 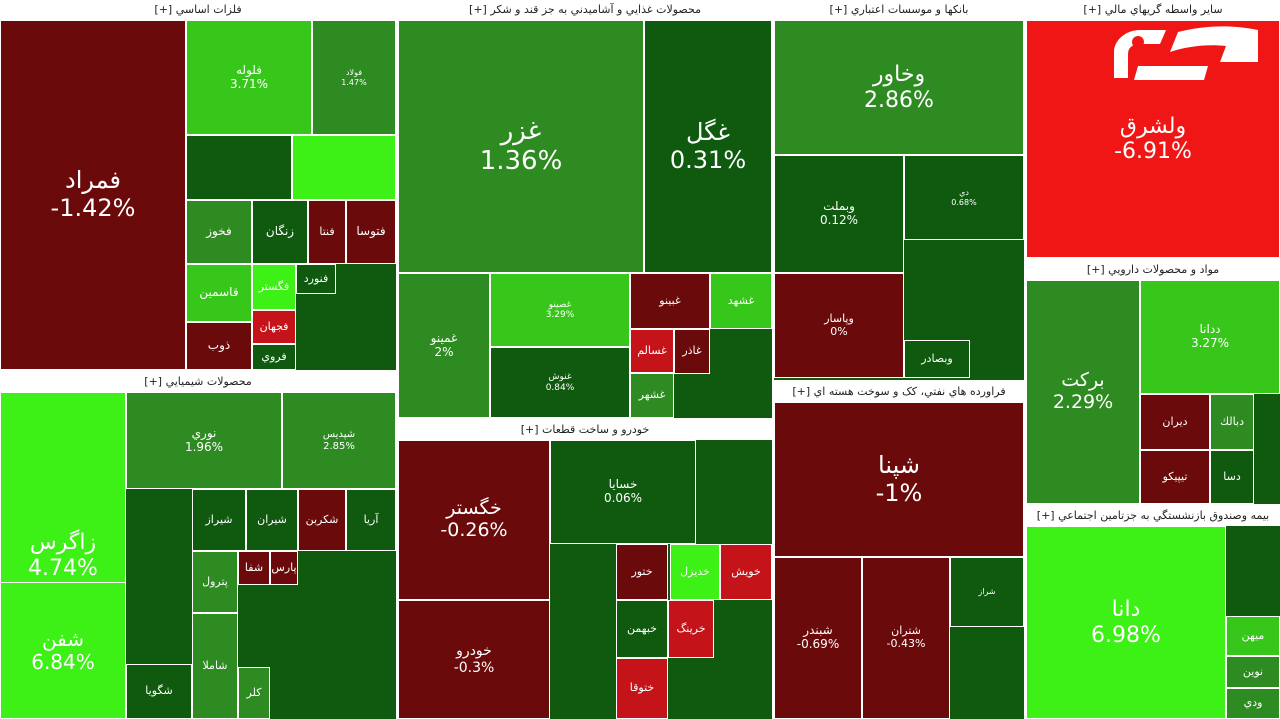 I want to click on stock-symbol: شراز, so click(x=987, y=592).